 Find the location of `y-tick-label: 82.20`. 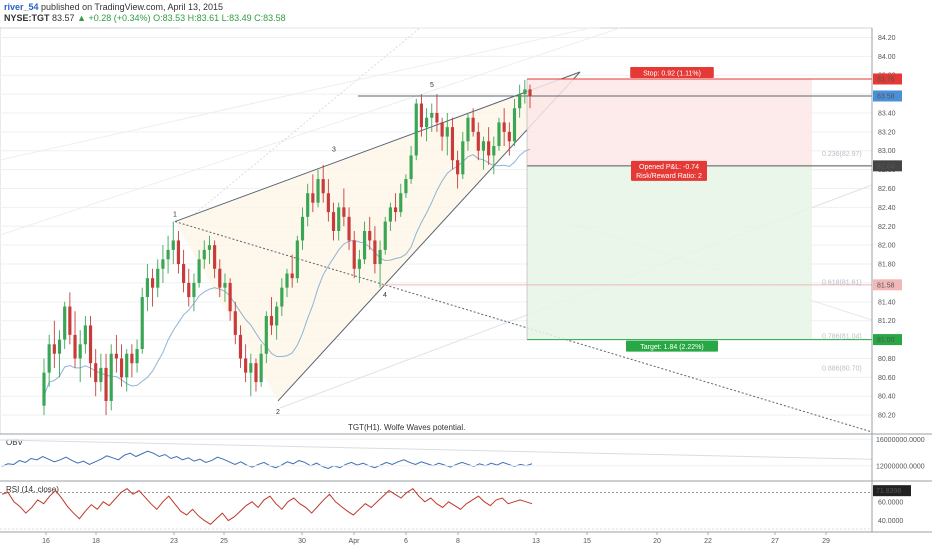

y-tick-label: 82.20 is located at coordinates (887, 227).